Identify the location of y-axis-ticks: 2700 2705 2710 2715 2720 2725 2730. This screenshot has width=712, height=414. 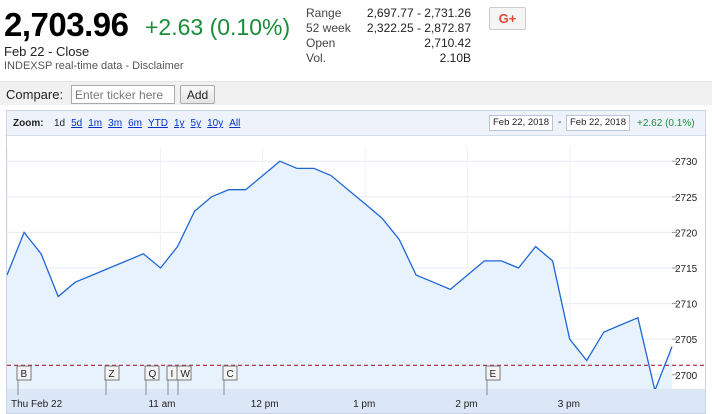
(686, 269).